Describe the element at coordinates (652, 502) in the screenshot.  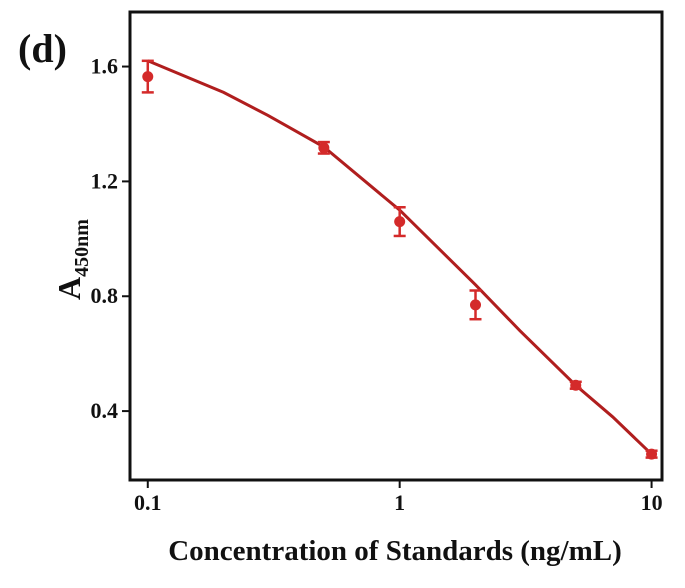
I see `x-tick-label: 10` at that location.